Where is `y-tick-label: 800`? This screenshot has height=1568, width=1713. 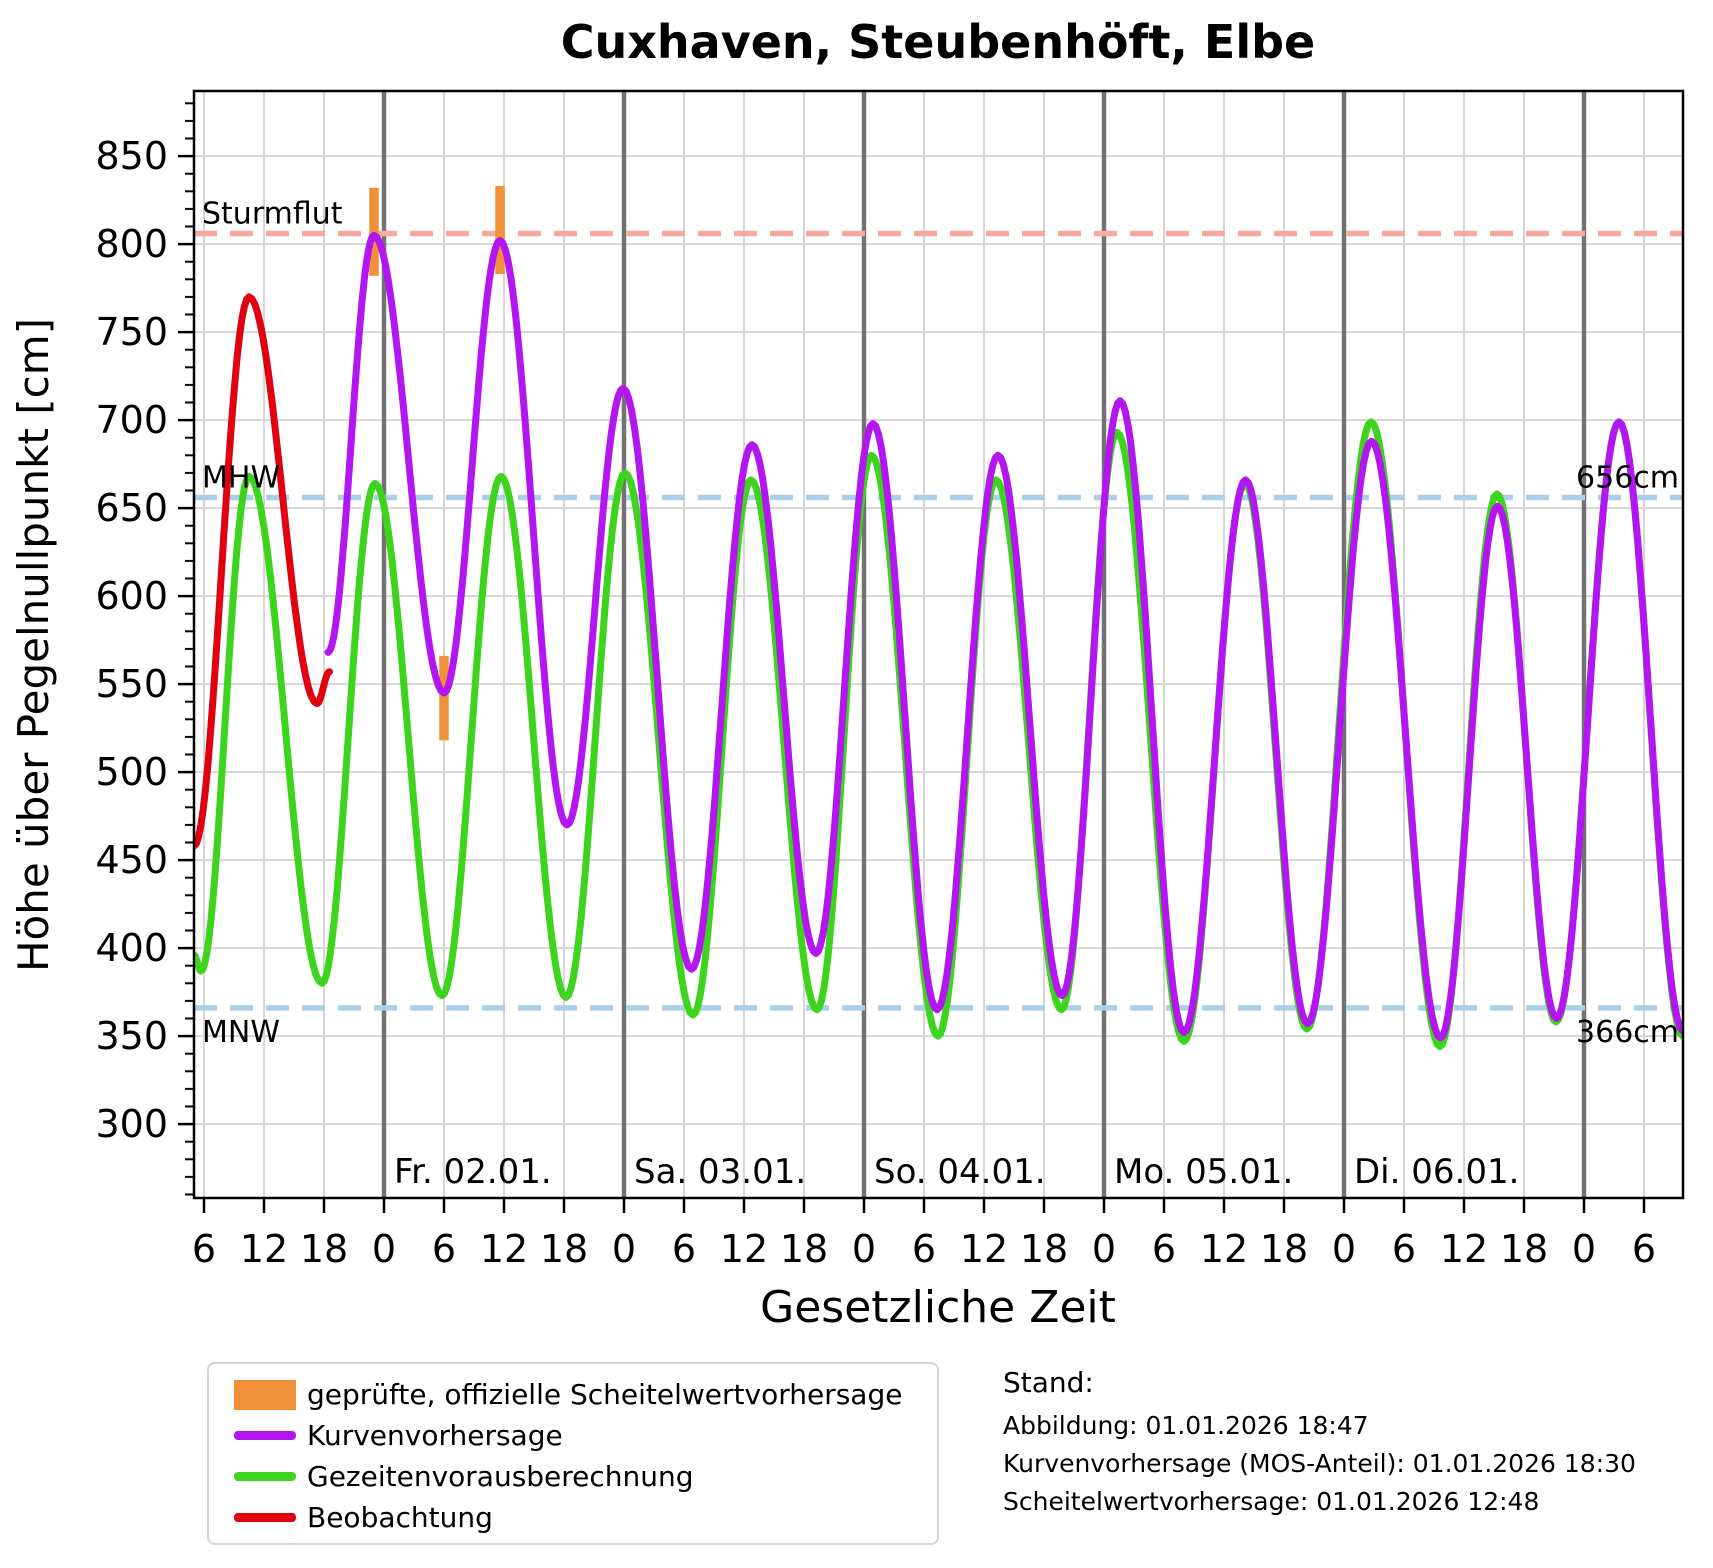
y-tick-label: 800 is located at coordinates (131, 244).